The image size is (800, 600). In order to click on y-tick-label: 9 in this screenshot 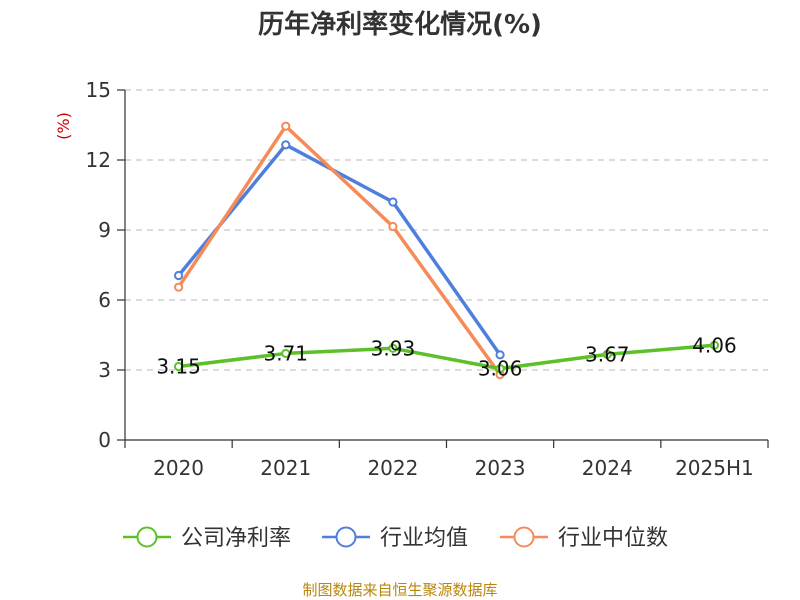, I will do `click(104, 230)`.